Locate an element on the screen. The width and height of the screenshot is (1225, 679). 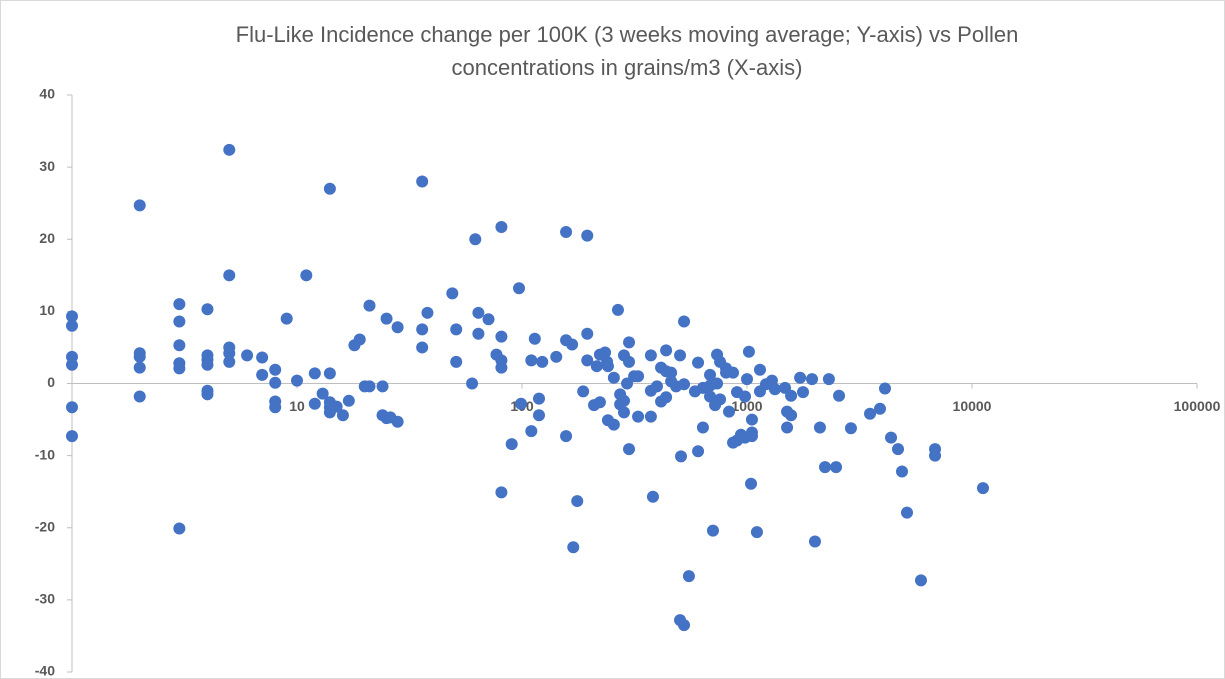
y-tick-label: 30 is located at coordinates (47, 166).